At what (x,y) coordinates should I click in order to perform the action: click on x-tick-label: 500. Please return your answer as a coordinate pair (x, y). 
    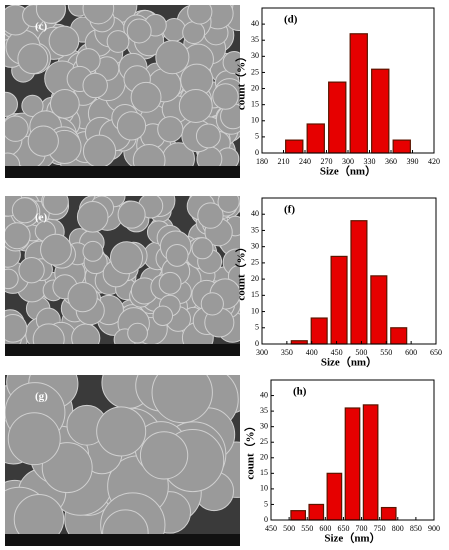
    Looking at the image, I should click on (289, 528).